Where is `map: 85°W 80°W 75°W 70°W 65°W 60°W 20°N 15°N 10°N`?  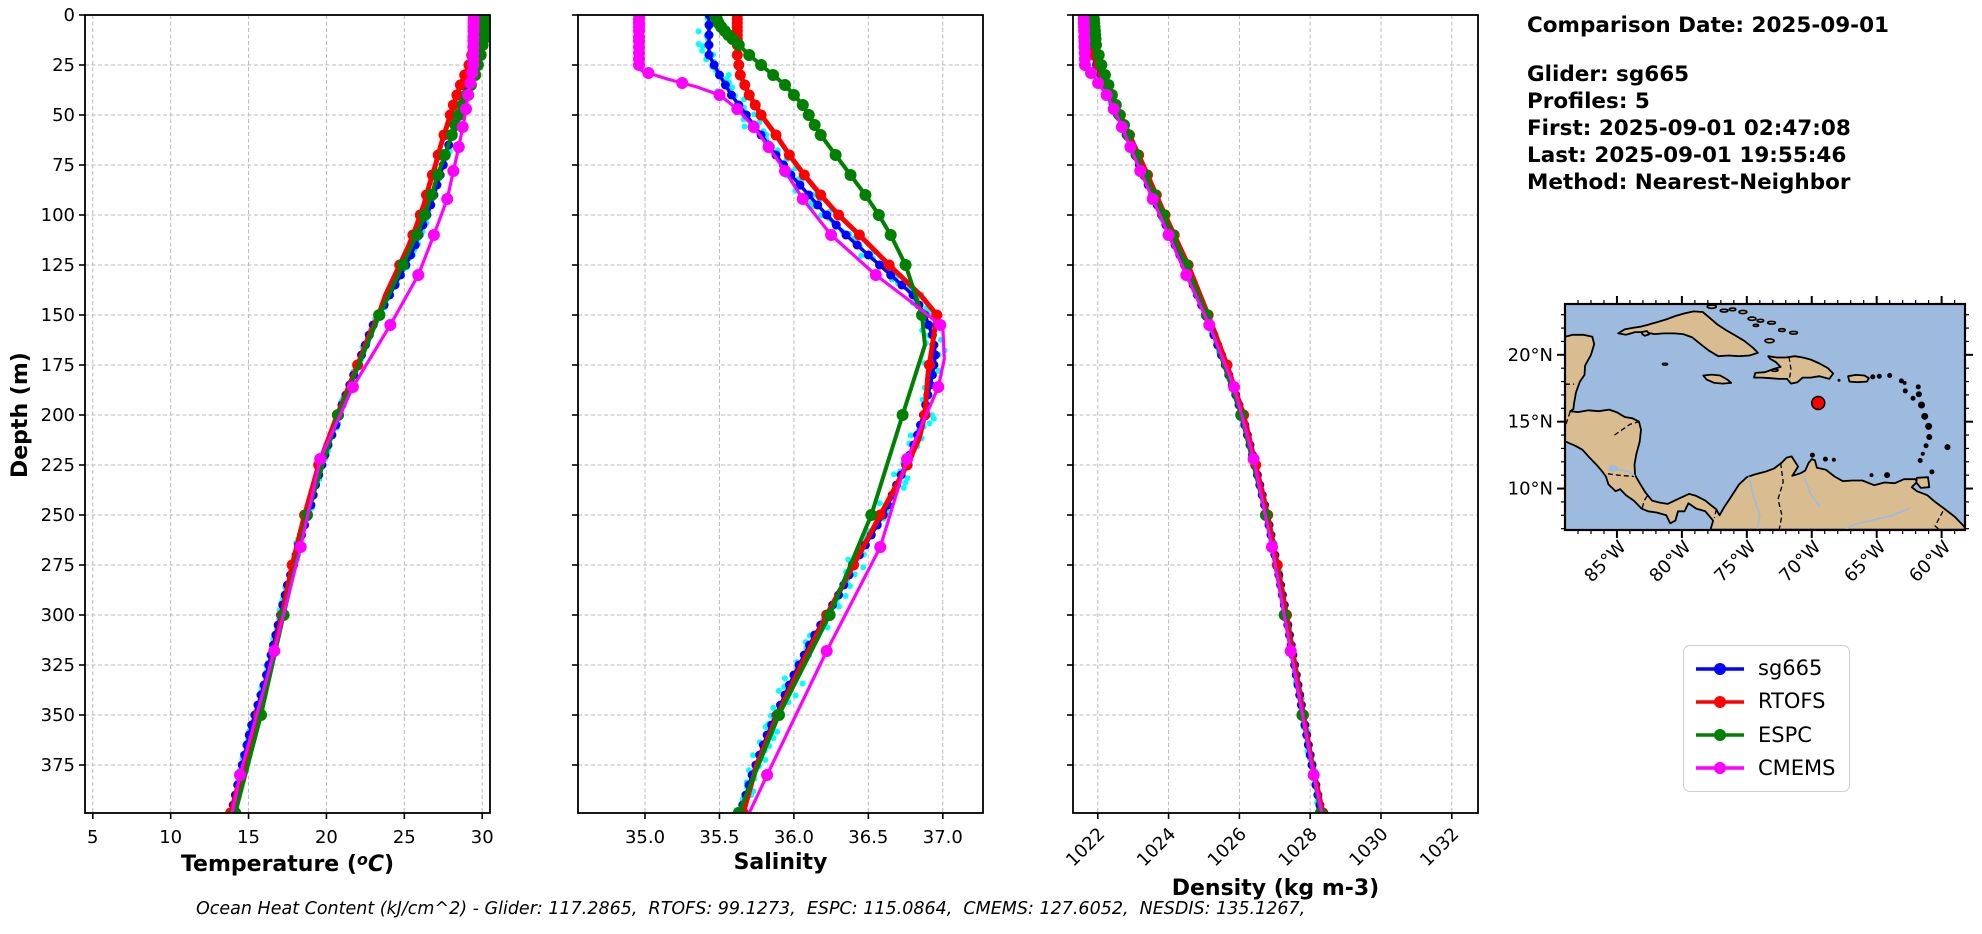
map: 85°W 80°W 75°W 70°W 65°W 60°W 20°N 15°N 10°N is located at coordinates (1740, 441).